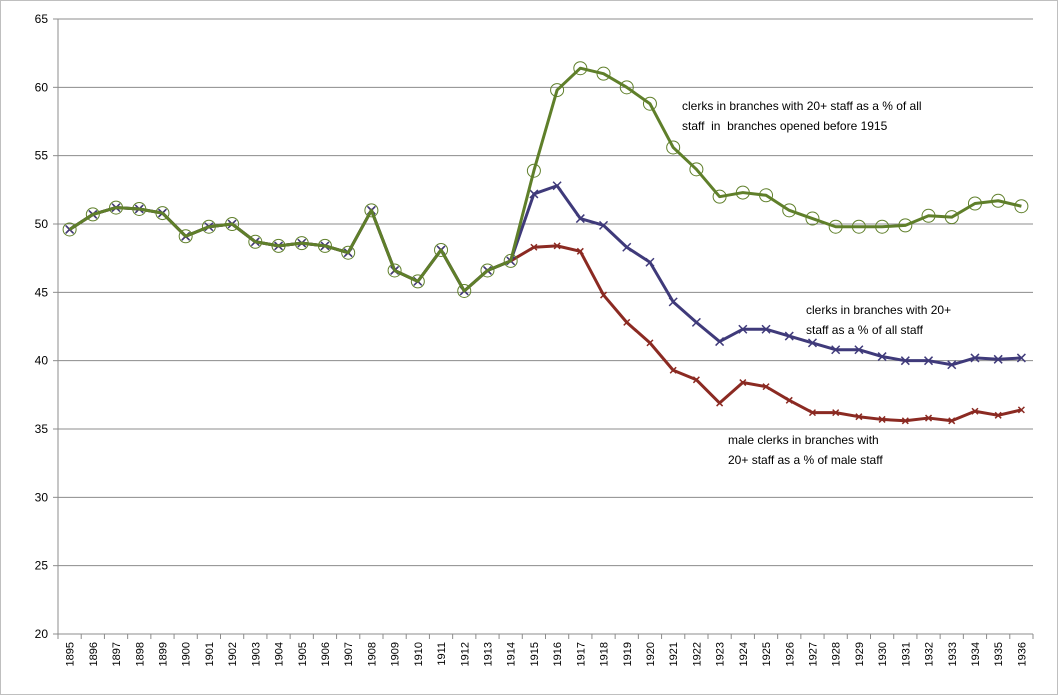 The height and width of the screenshot is (700, 1058). What do you see at coordinates (883, 654) in the screenshot?
I see `x-tick-label: 1930` at bounding box center [883, 654].